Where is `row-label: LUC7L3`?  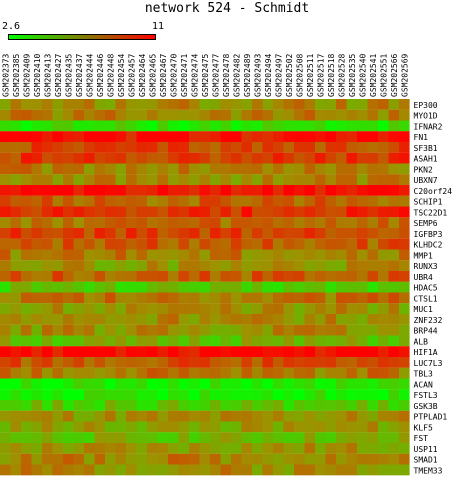 row-label: LUC7L3 is located at coordinates (428, 363).